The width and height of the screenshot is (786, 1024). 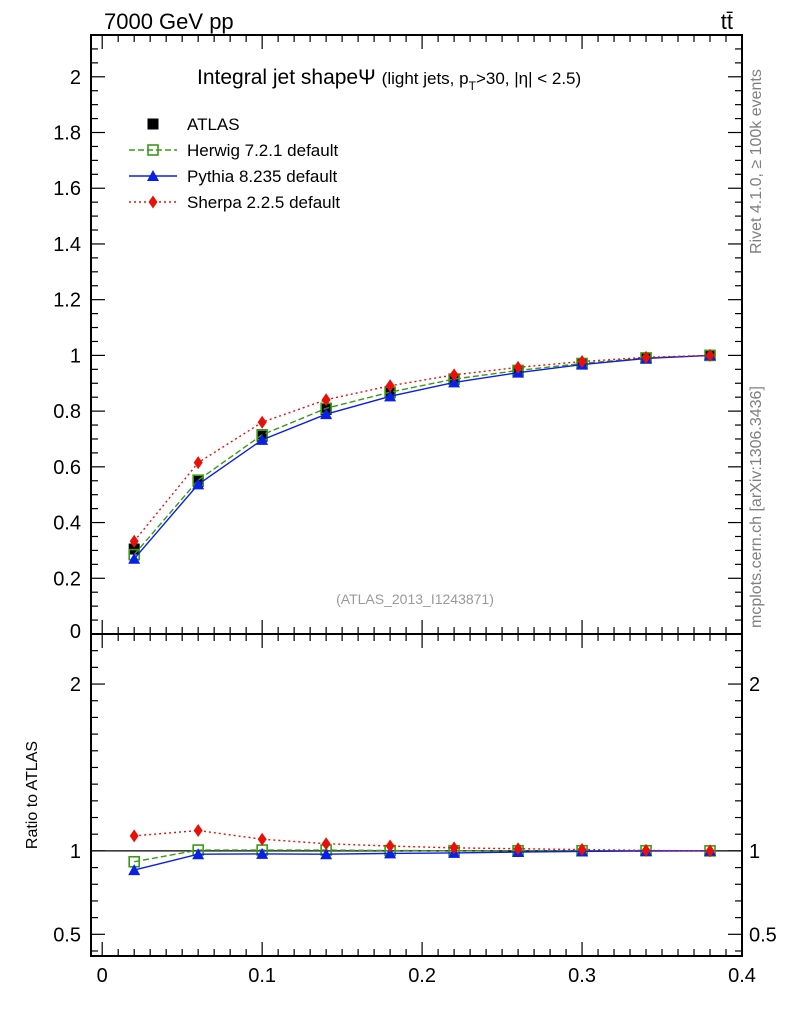 What do you see at coordinates (67, 245) in the screenshot?
I see `main-y-tick-label: 1.4` at bounding box center [67, 245].